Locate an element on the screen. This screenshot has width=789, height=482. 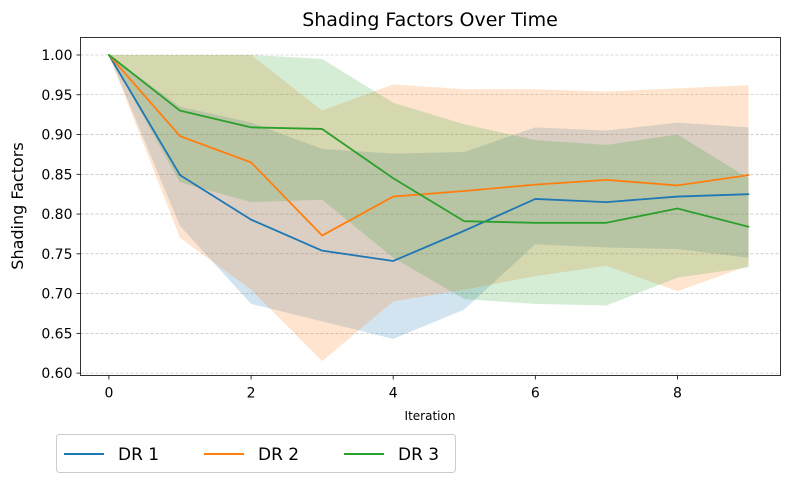
y-tick-label: 0.80 is located at coordinates (56, 215).